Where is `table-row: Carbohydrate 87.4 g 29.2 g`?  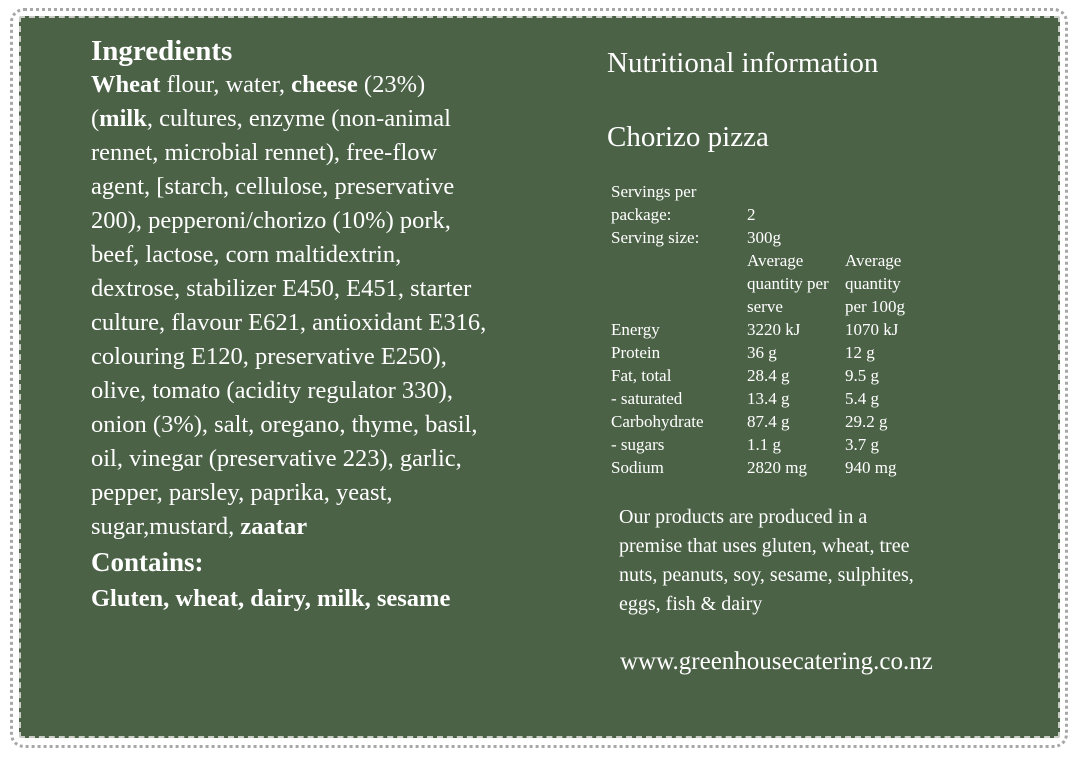 table-row: Carbohydrate 87.4 g 29.2 g is located at coordinates (768, 421).